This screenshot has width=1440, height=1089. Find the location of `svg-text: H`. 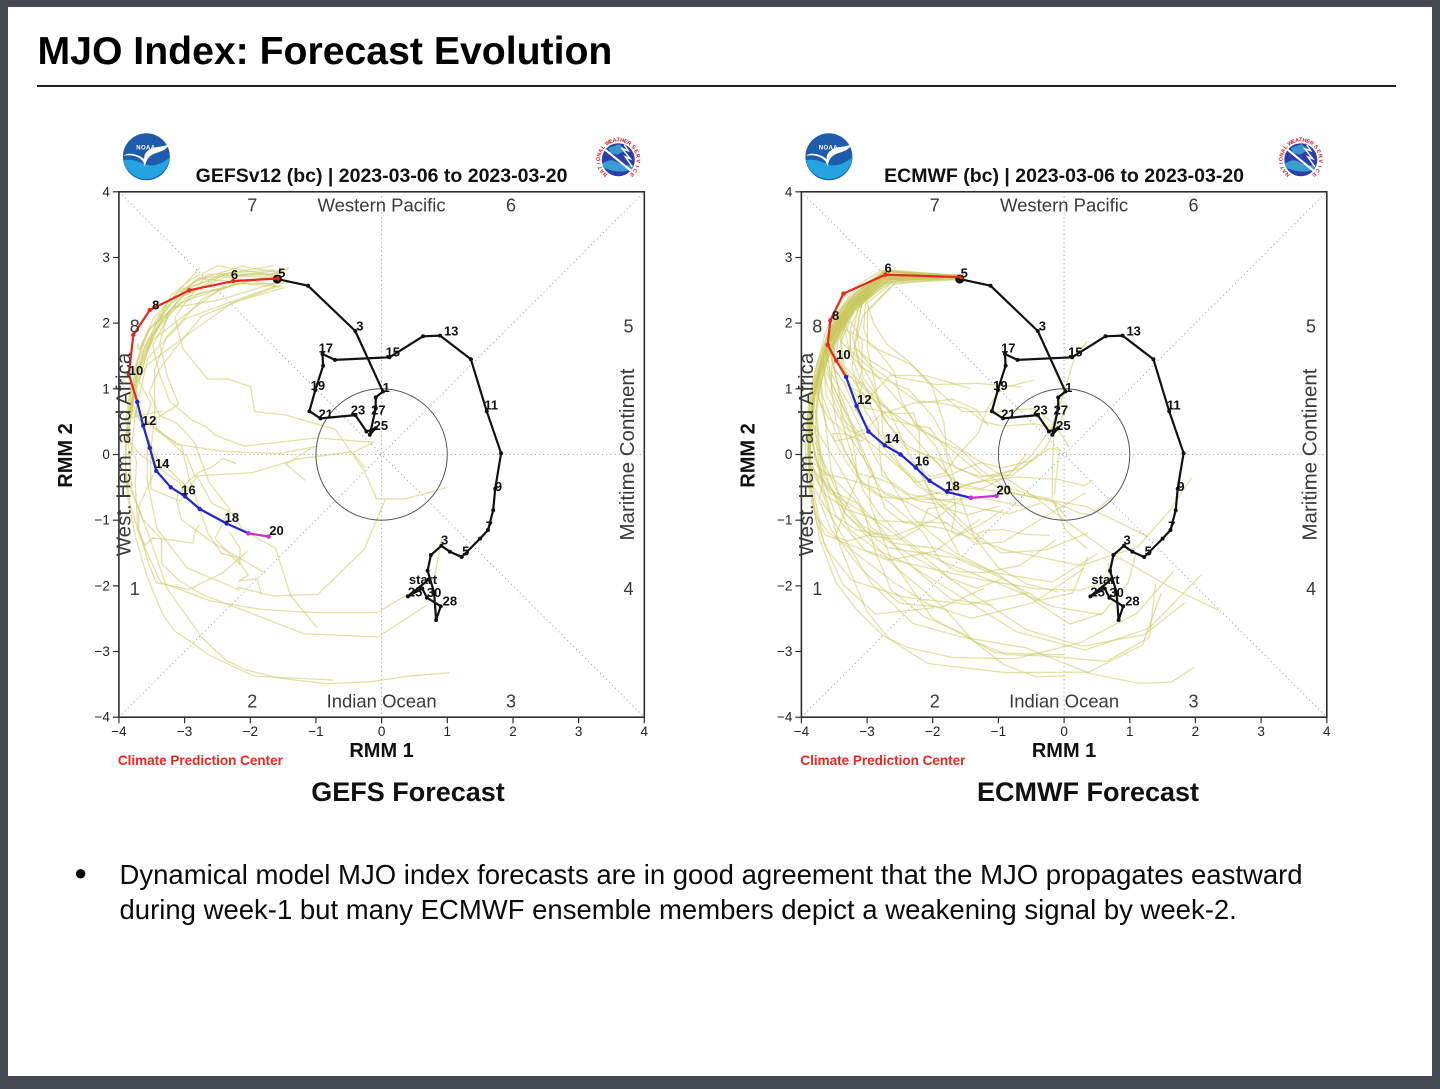

svg-text: H is located at coordinates (1304, 141).